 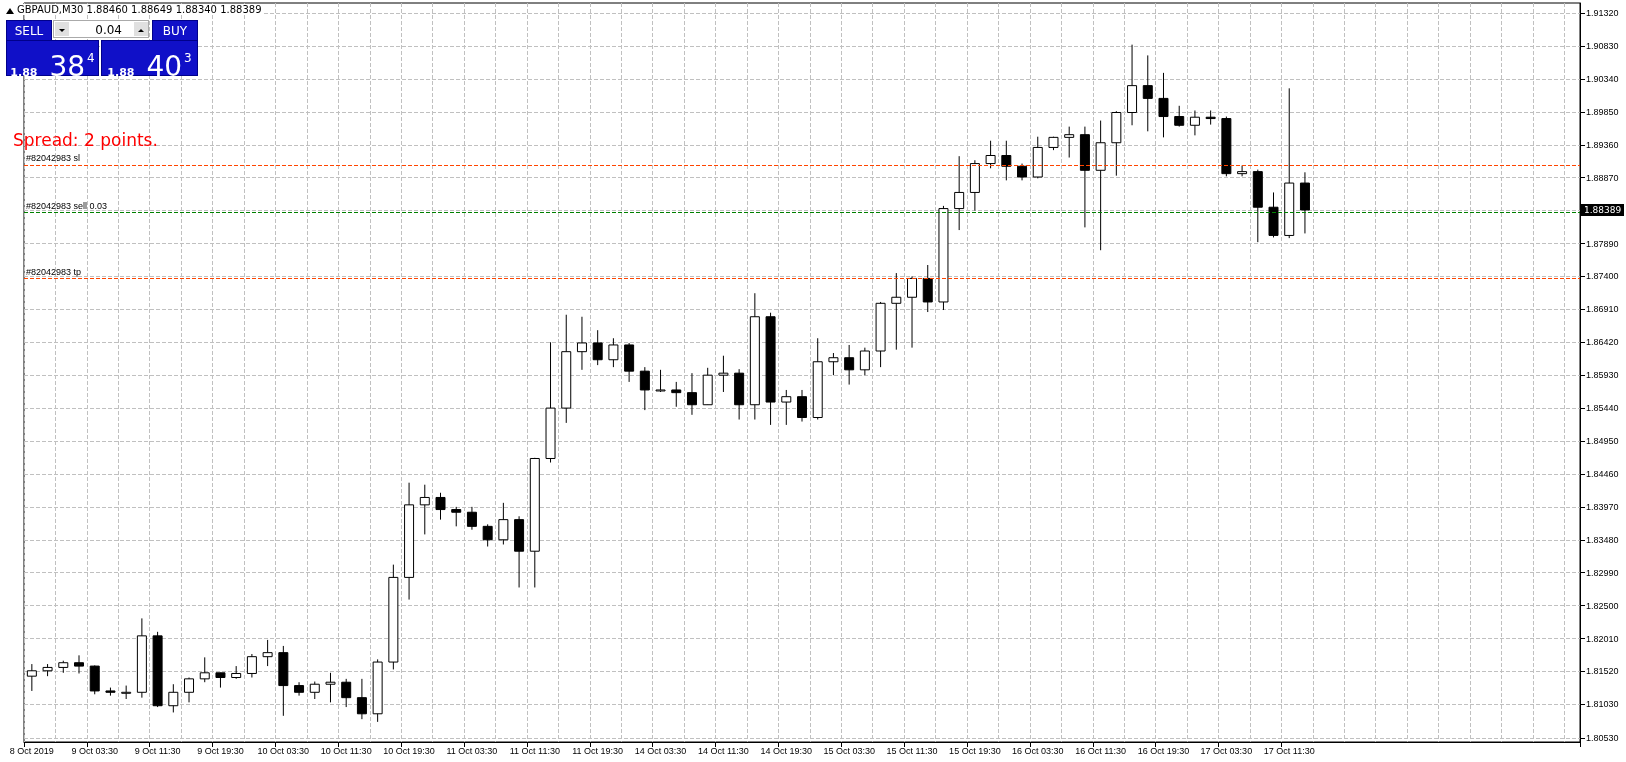 I want to click on y-tick-label: 1.88870, so click(x=1602, y=177).